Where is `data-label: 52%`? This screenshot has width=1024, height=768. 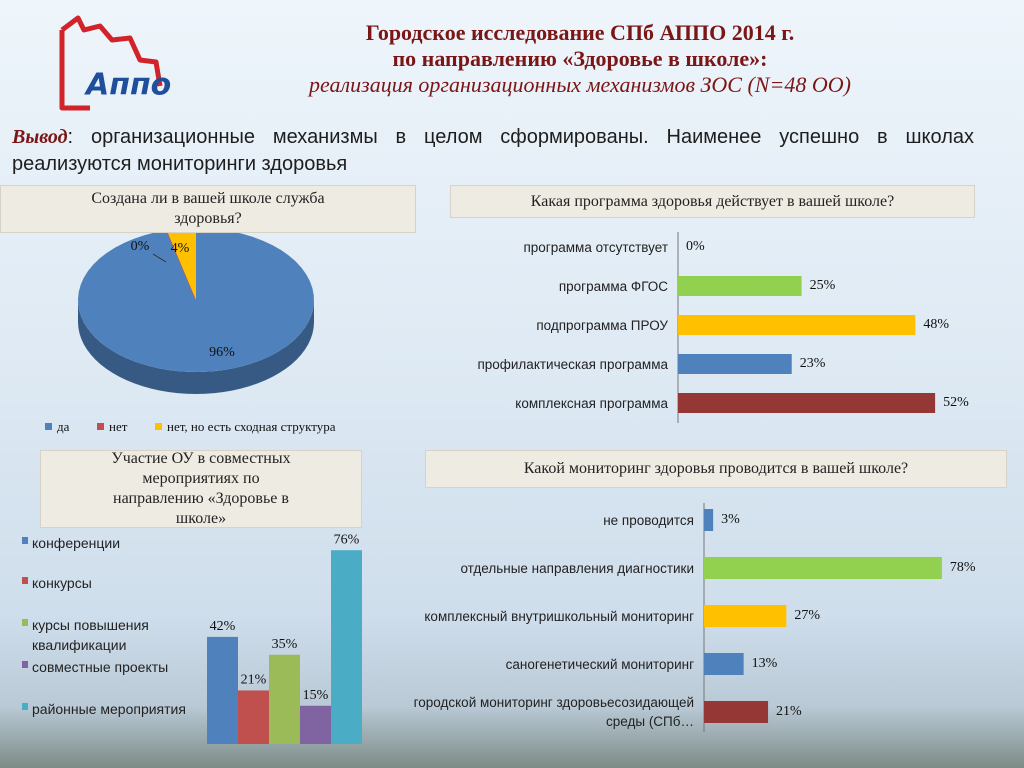
data-label: 52% is located at coordinates (956, 402).